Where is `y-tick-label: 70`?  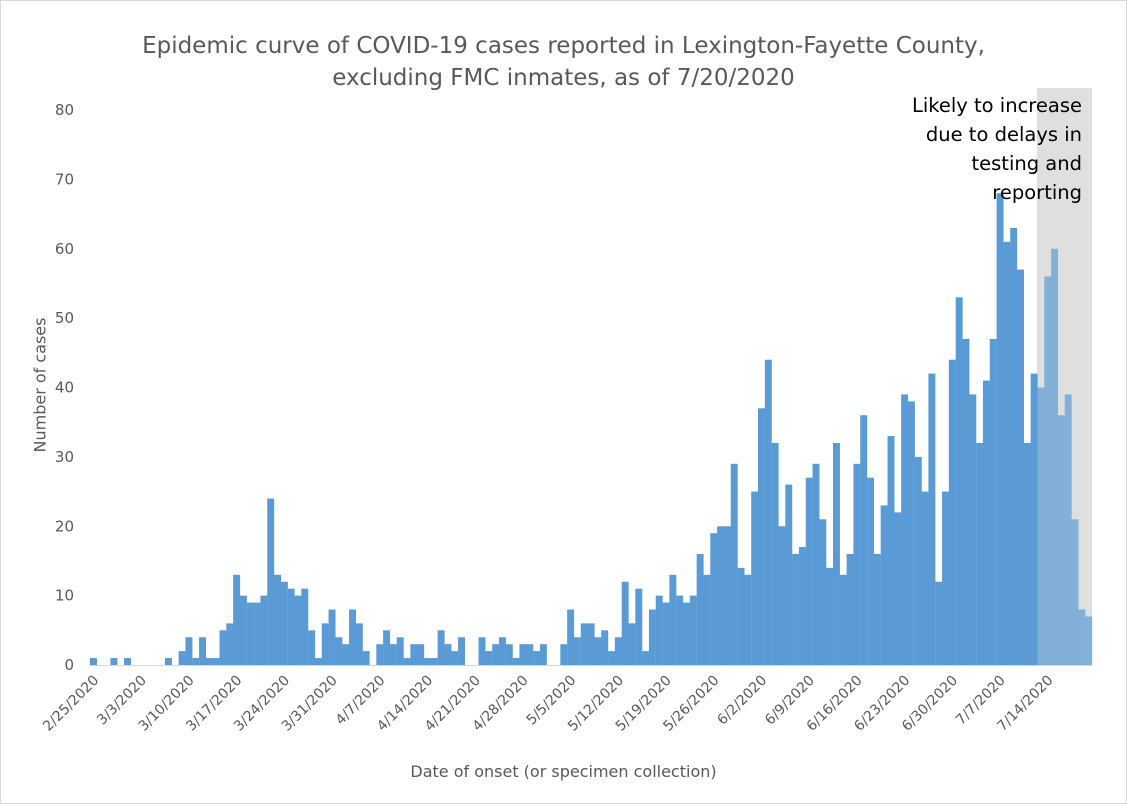 y-tick-label: 70 is located at coordinates (64, 179).